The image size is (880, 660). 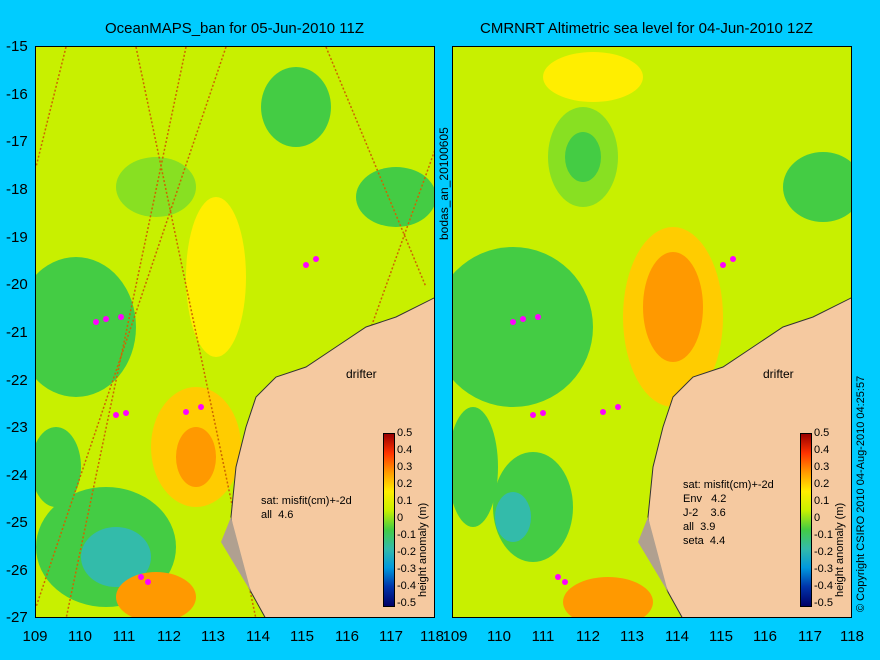 What do you see at coordinates (728, 485) in the screenshot?
I see `right-stat-line-1: sat: misfit(cm)+-2d` at bounding box center [728, 485].